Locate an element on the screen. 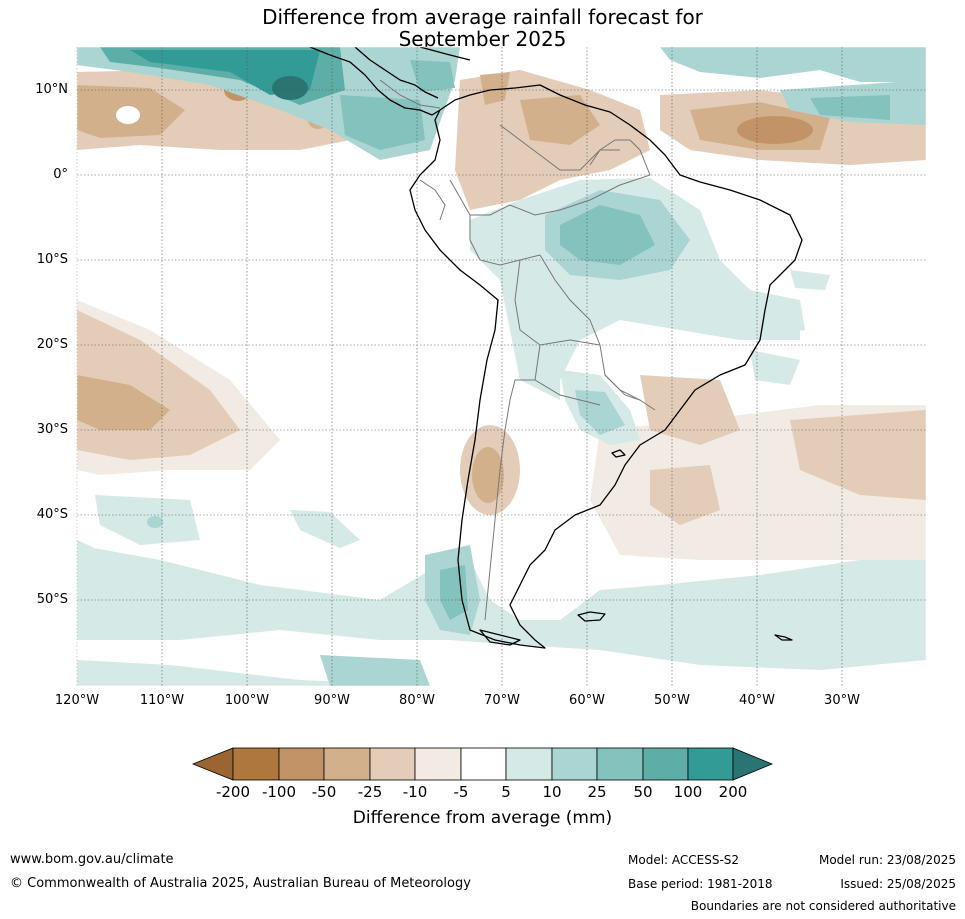 The image size is (965, 919). south-georgia is located at coordinates (783, 637).